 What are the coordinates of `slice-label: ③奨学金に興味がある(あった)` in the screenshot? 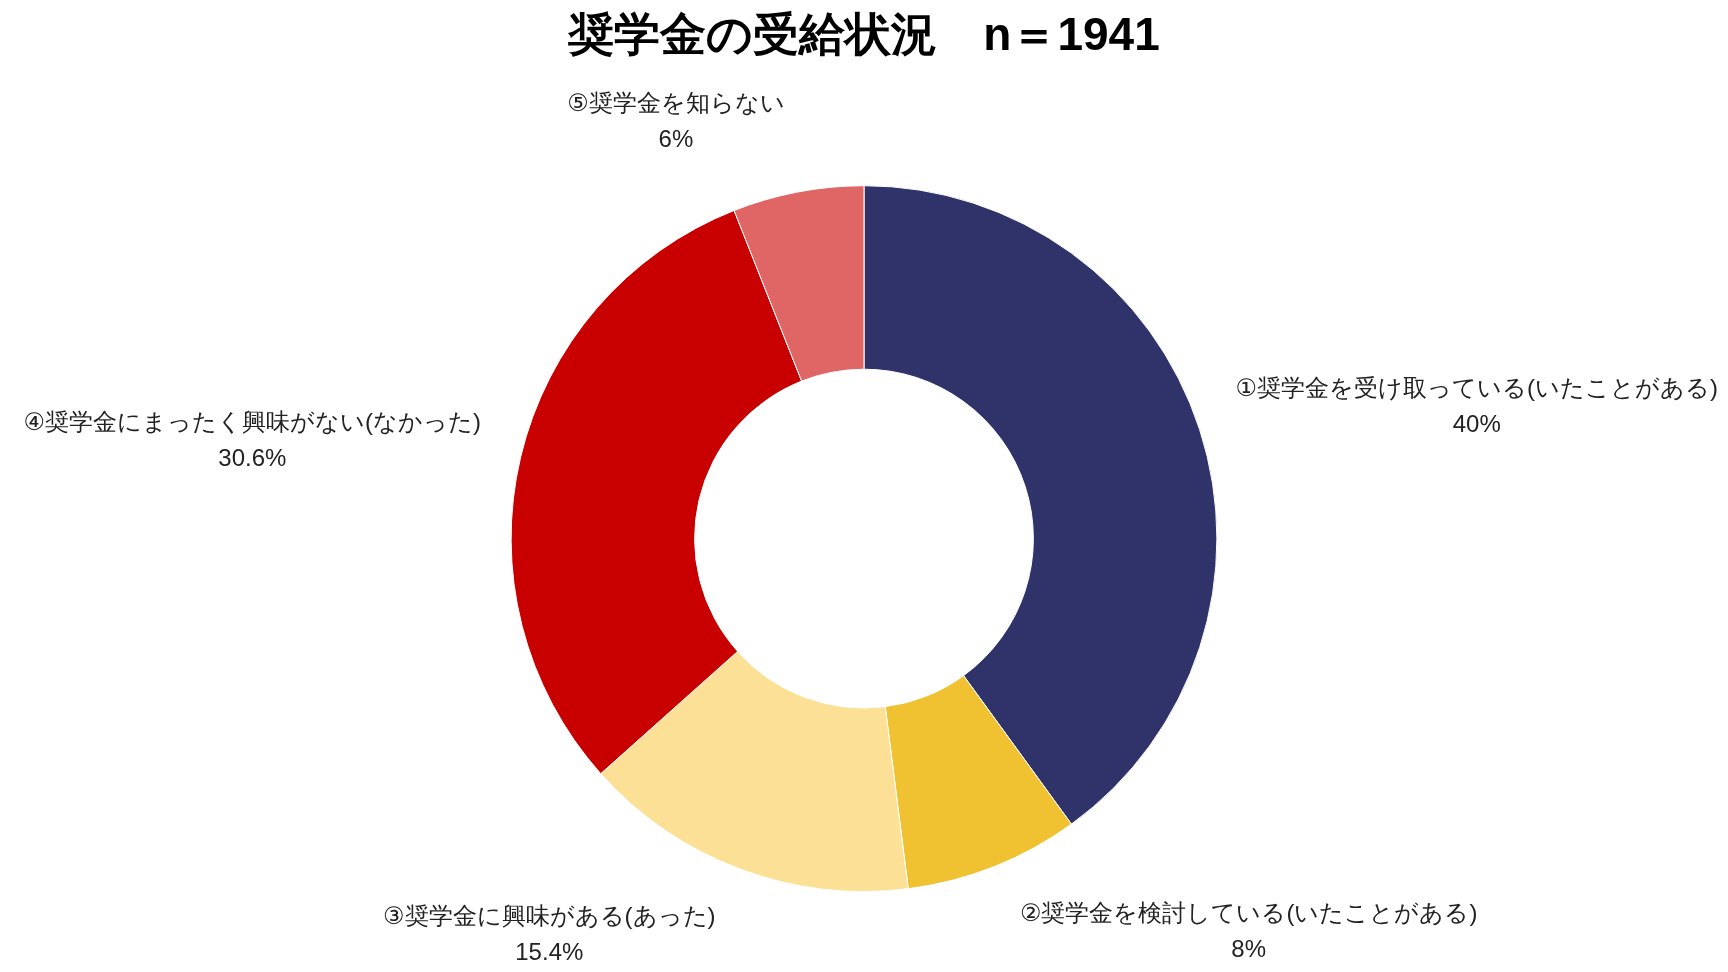 It's located at (549, 915).